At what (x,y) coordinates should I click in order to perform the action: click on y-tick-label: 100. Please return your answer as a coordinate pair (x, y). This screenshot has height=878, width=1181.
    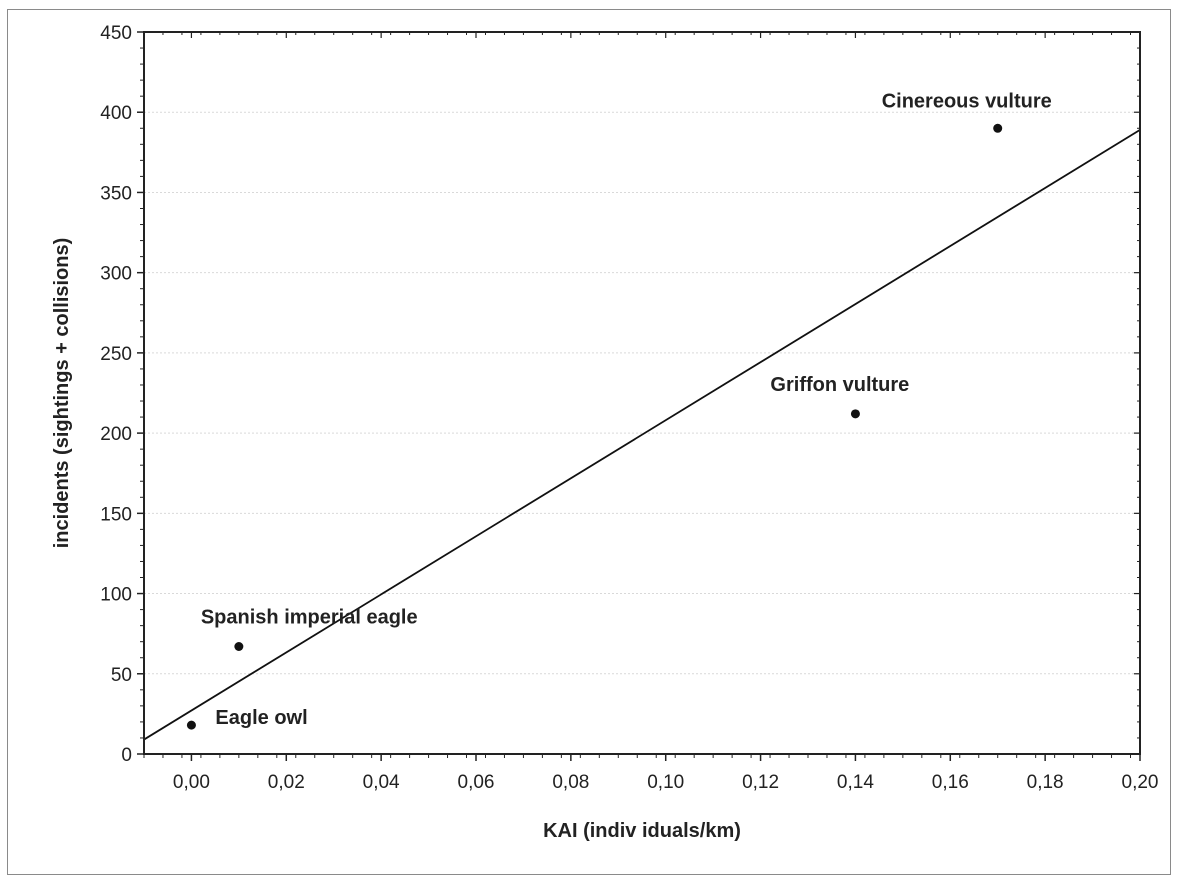
    Looking at the image, I should click on (116, 595).